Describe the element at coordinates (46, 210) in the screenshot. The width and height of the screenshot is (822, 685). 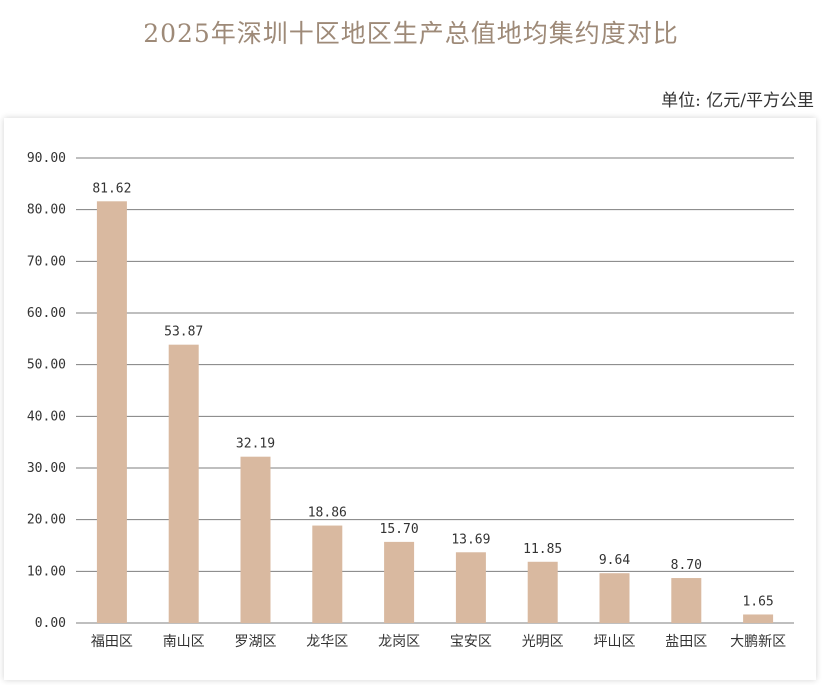
I see `y-tick-label: 80.00` at that location.